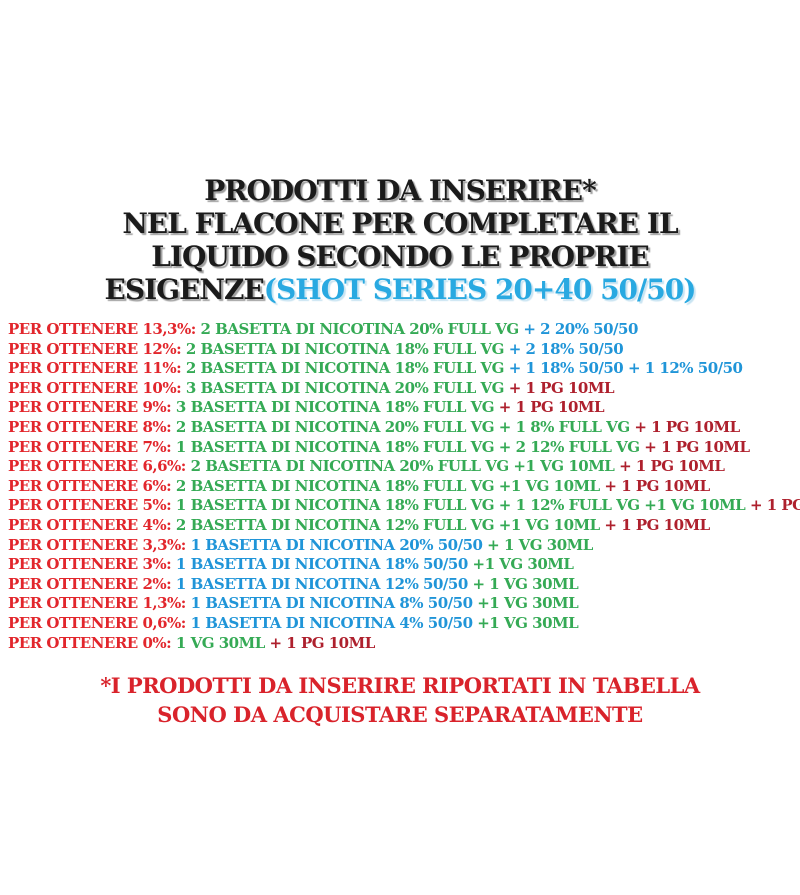 Image resolution: width=800 pixels, height=895 pixels. I want to click on recipe-segment-blue: 1 BASETTA DI NICOTINA 8% 50/50, so click(329, 603).